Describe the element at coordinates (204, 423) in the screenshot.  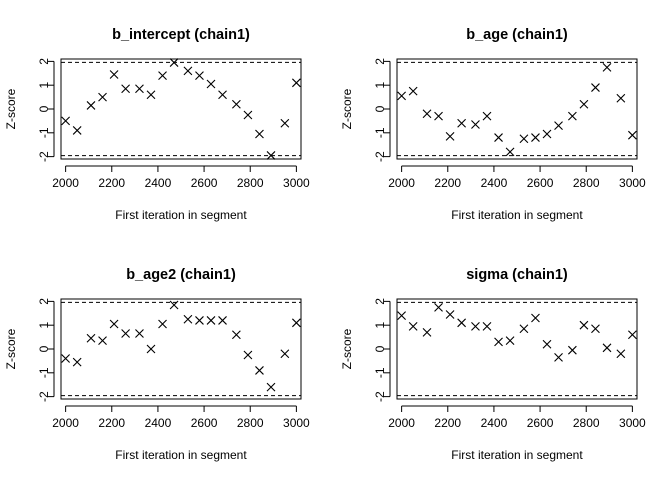
I see `x-tick-label: 2600` at that location.